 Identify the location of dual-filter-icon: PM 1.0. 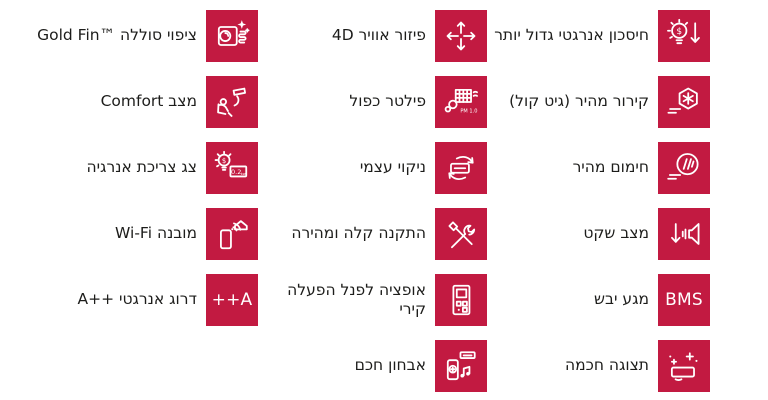
(461, 102).